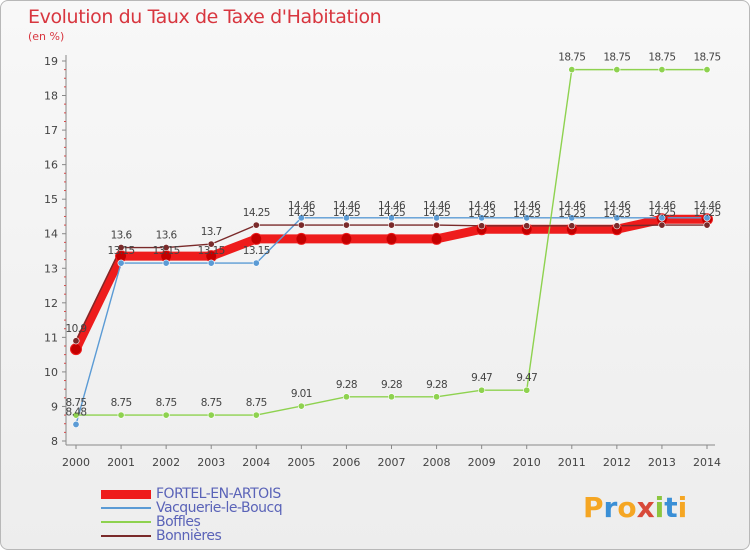  Describe the element at coordinates (178, 522) in the screenshot. I see `legend-label: Boffles` at that location.